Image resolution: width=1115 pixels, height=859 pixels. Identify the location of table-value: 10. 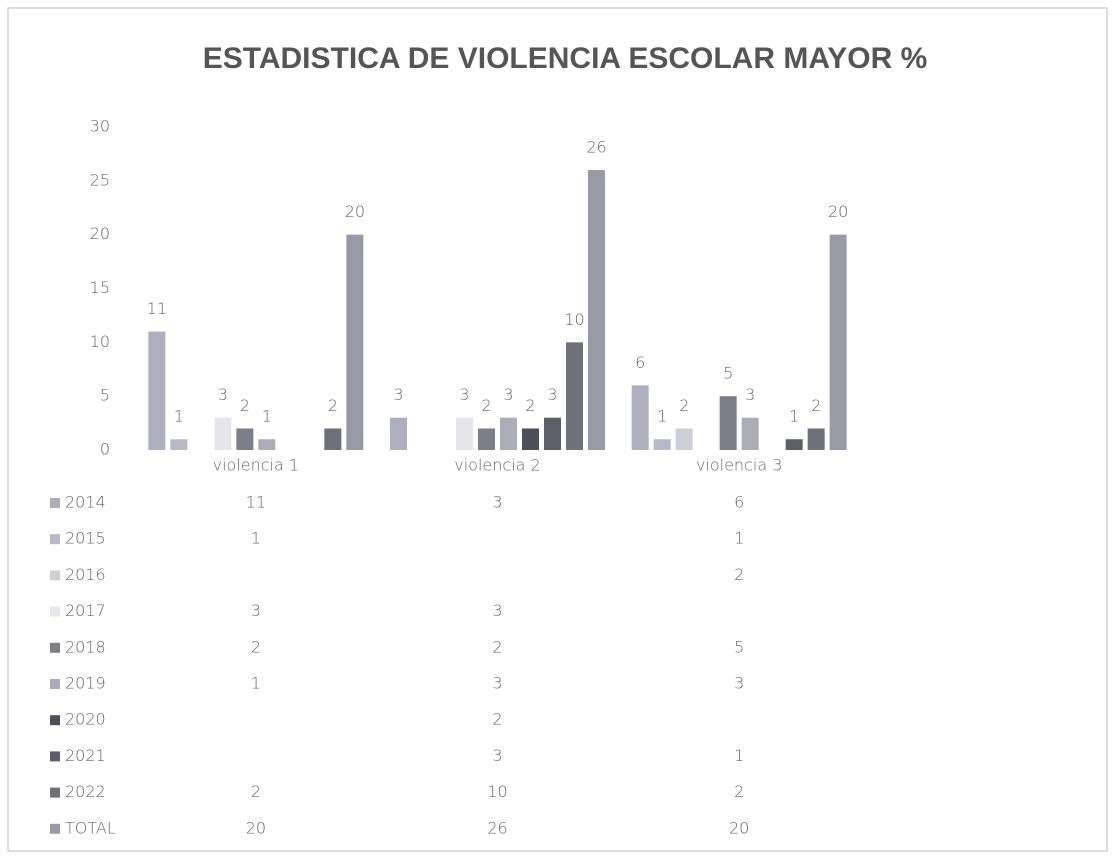
(497, 791).